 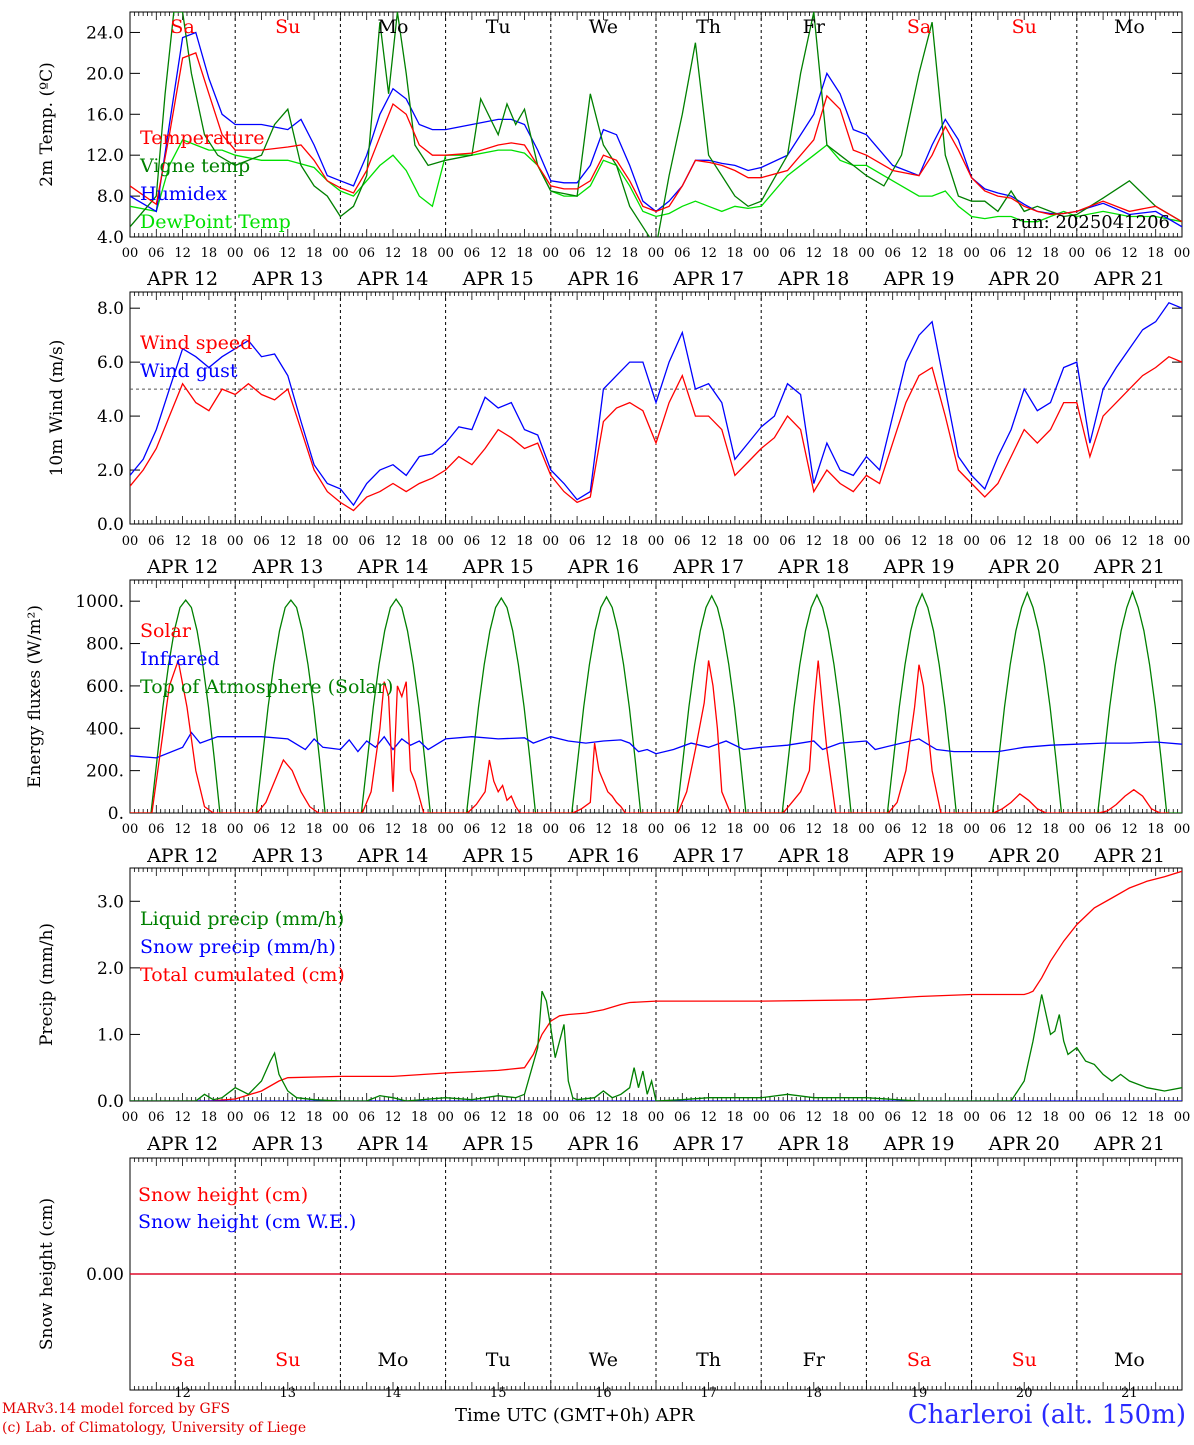 What do you see at coordinates (1091, 222) in the screenshot?
I see `run-annotation: run: 2025041206` at bounding box center [1091, 222].